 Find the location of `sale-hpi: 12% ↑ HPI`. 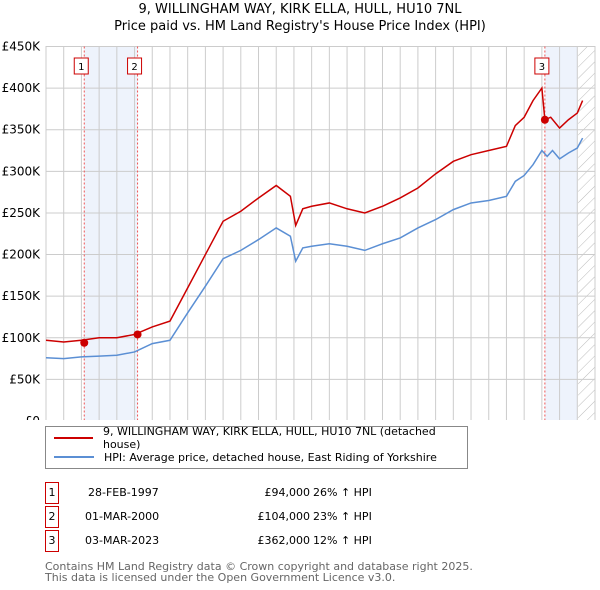

sale-hpi: 12% ↑ HPI is located at coordinates (342, 540).